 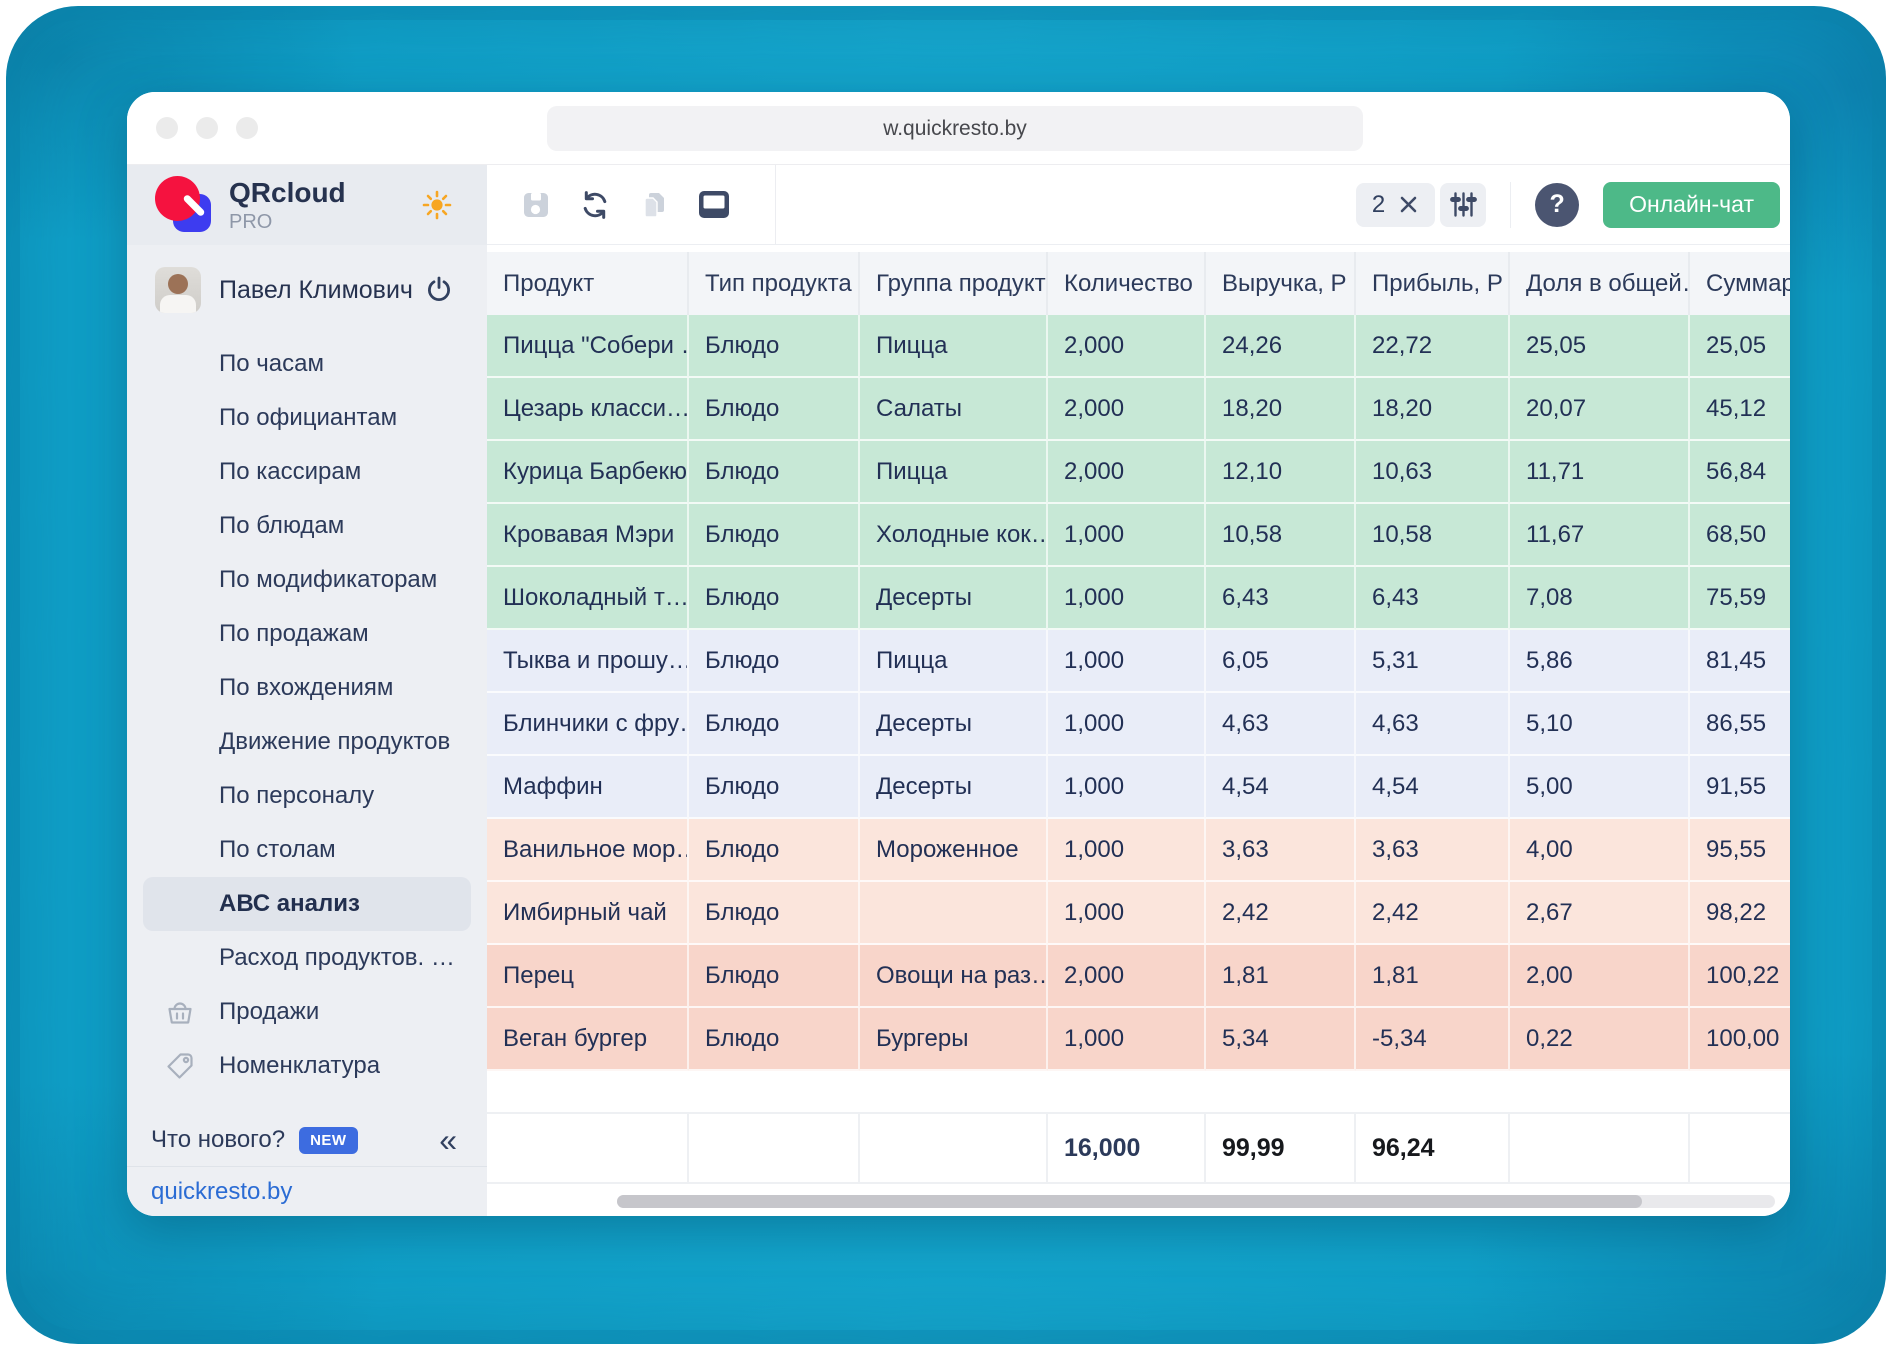 What do you see at coordinates (1127, 724) in the screenshot?
I see `cell-quantity: 1,000` at bounding box center [1127, 724].